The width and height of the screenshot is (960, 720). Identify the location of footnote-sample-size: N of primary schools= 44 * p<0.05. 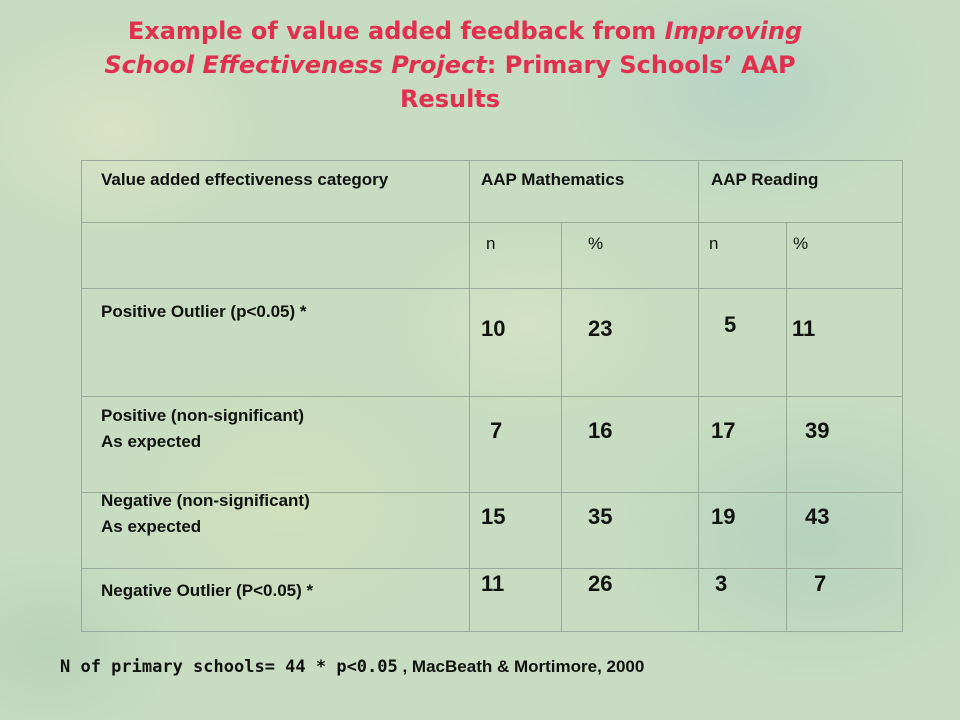
(229, 667).